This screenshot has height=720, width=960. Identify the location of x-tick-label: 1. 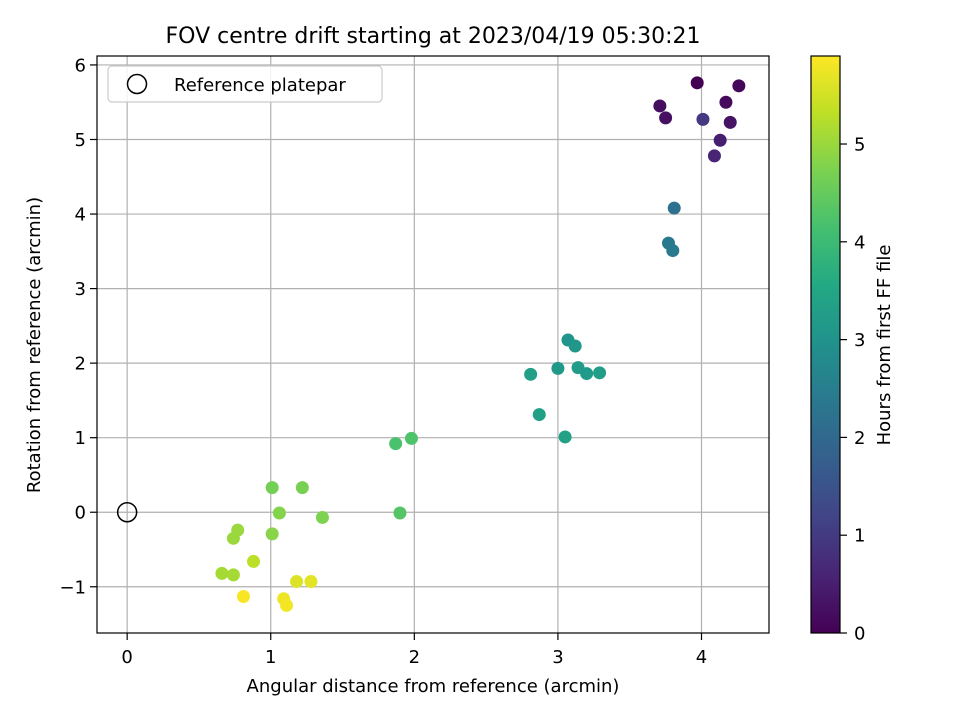
(270, 657).